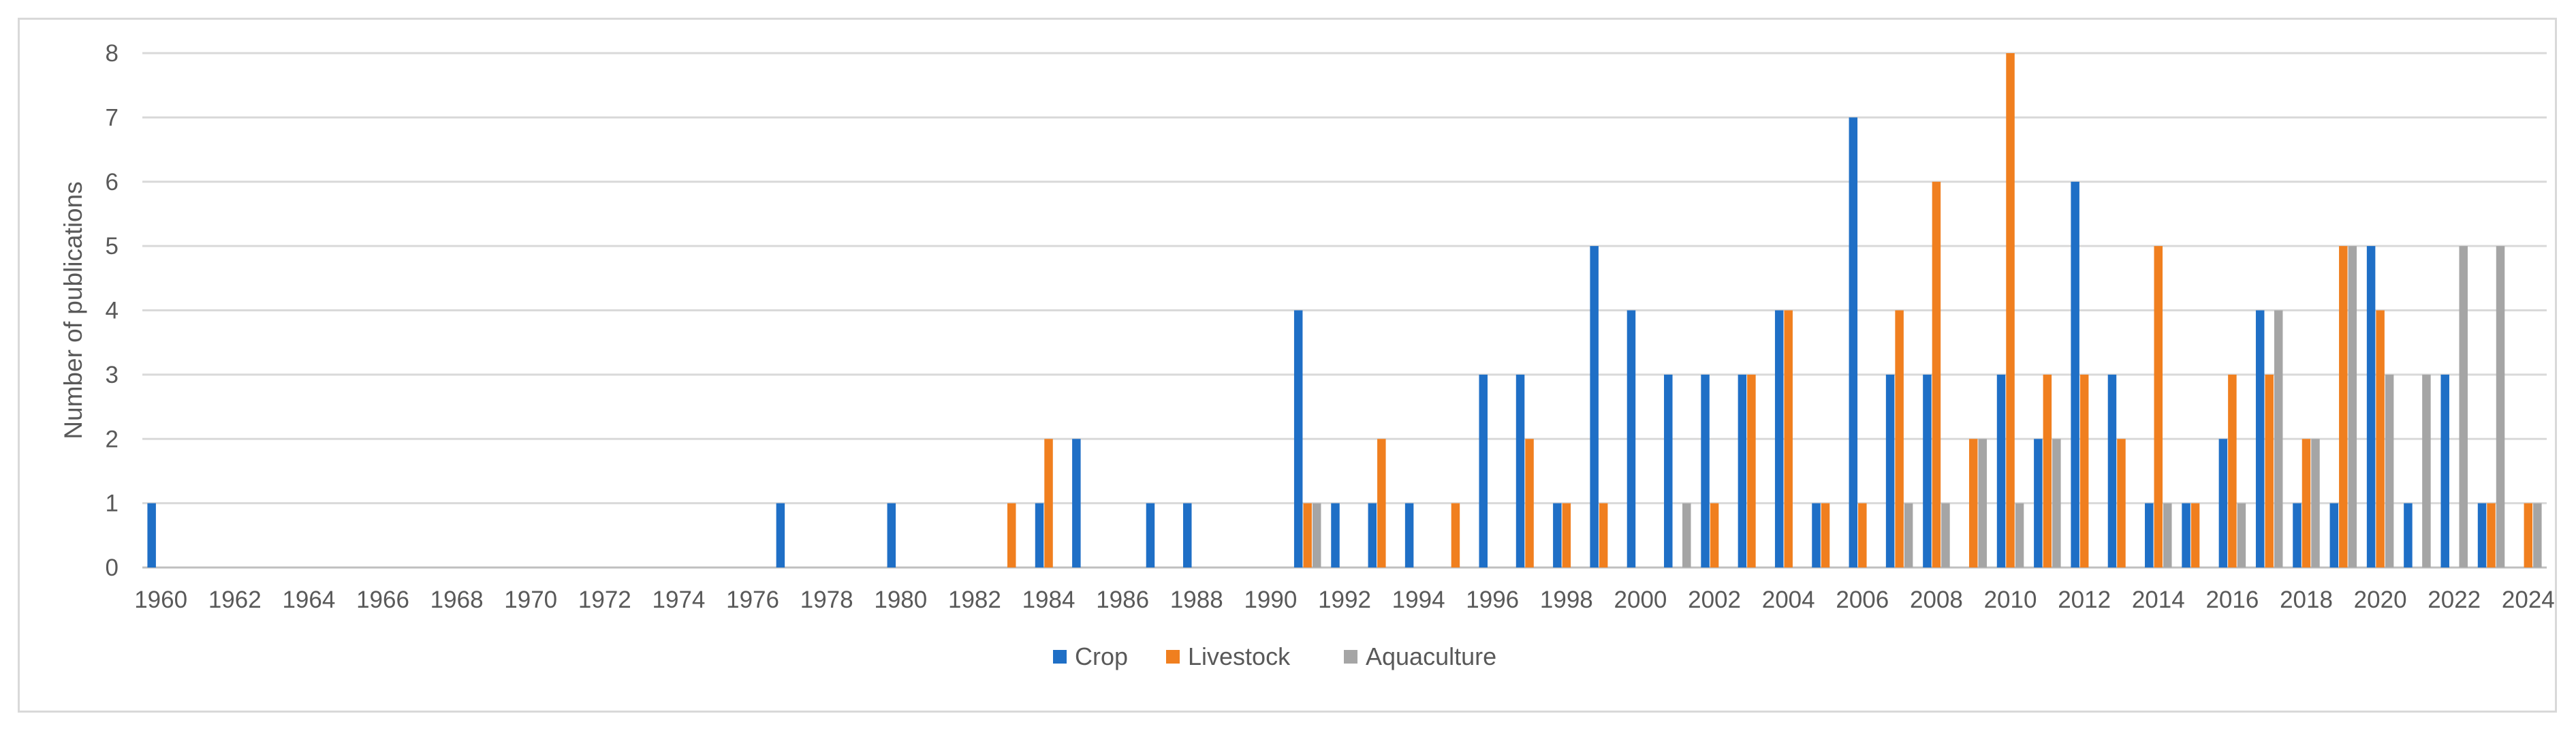 This screenshot has height=731, width=2576. What do you see at coordinates (1825, 535) in the screenshot?
I see `bar-livestock-2005` at bounding box center [1825, 535].